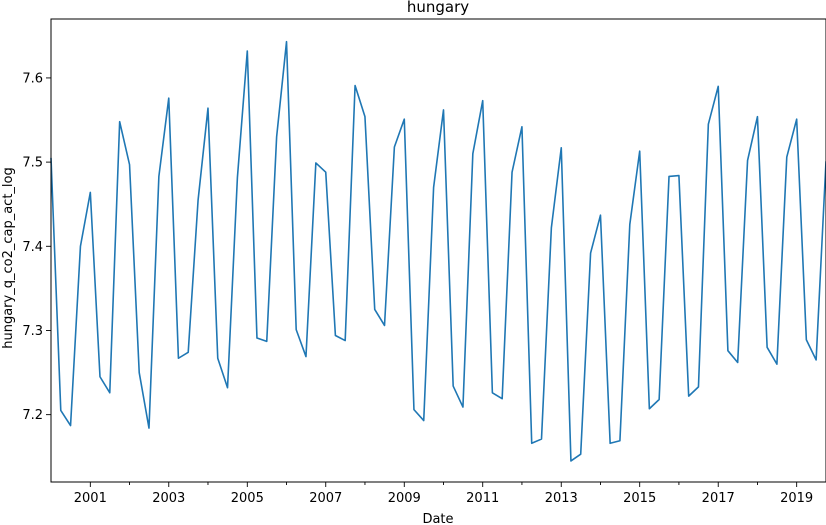 The width and height of the screenshot is (826, 525). What do you see at coordinates (438, 8) in the screenshot?
I see `chart-title: hungary` at bounding box center [438, 8].